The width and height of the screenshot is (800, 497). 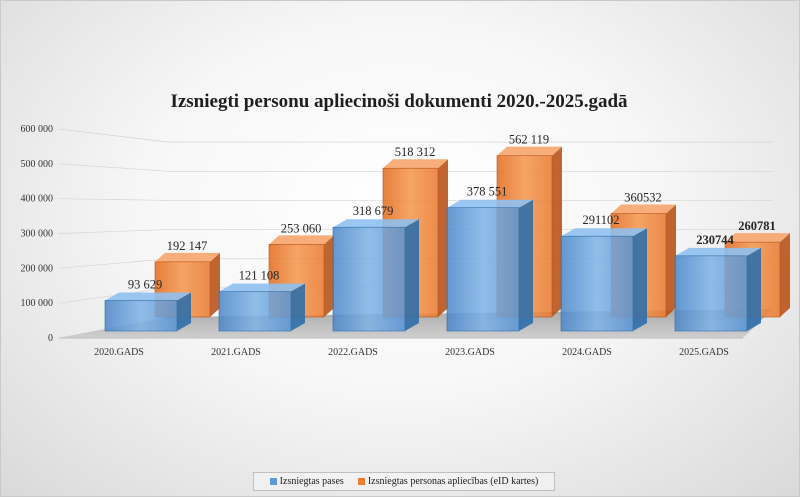 I want to click on legend-item-pases: Izsniegtas pases, so click(x=306, y=481).